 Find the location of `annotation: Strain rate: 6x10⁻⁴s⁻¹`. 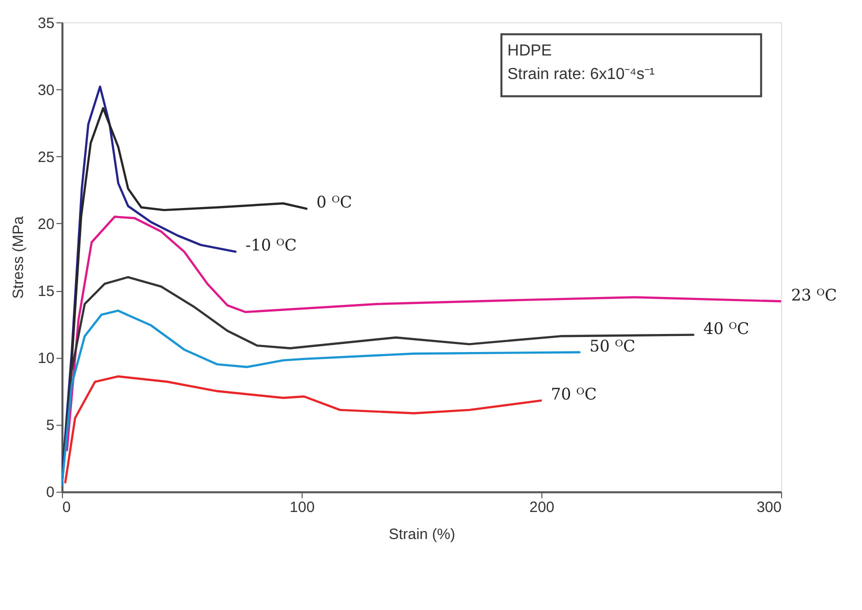

annotation: Strain rate: 6x10⁻⁴s⁻¹ is located at coordinates (581, 75).